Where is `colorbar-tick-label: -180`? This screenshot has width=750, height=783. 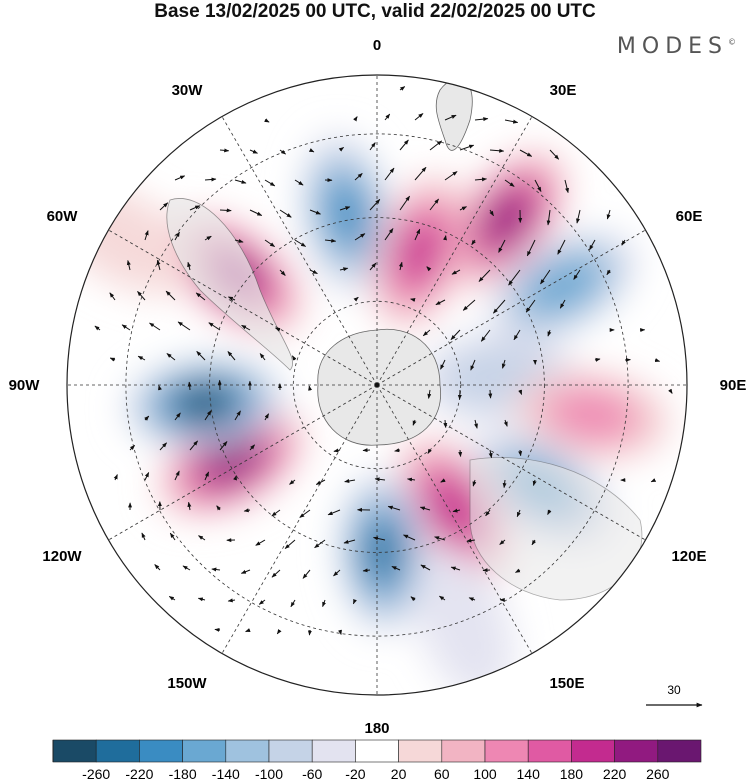 colorbar-tick-label: -180 is located at coordinates (183, 774).